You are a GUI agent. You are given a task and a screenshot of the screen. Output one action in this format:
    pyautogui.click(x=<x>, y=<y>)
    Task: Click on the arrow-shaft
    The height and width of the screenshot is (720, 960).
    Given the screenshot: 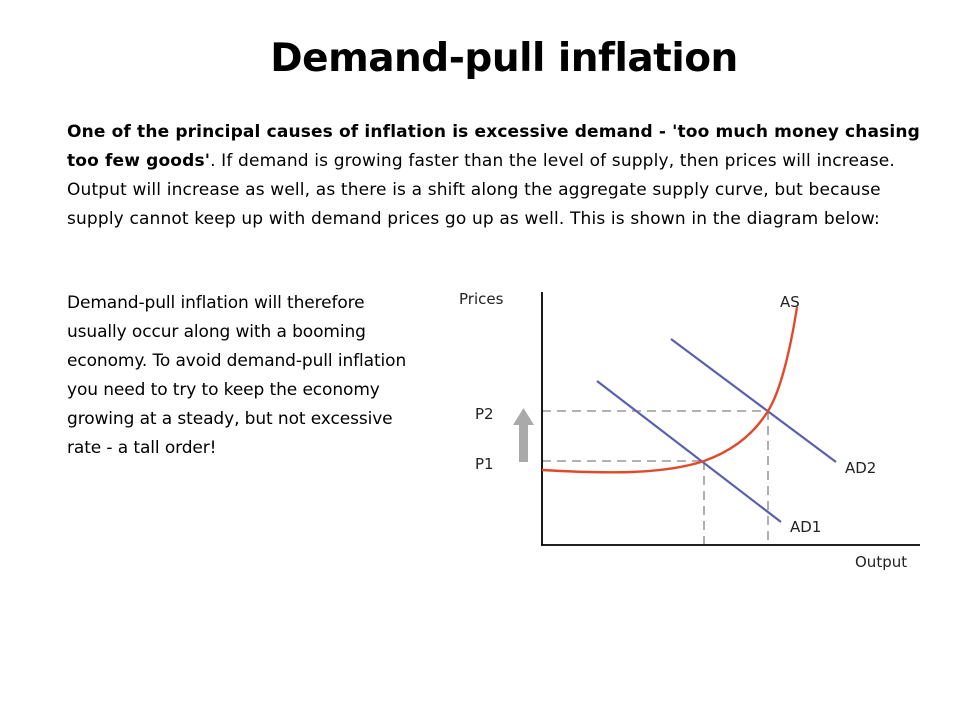 What is the action you would take?
    pyautogui.click(x=523, y=443)
    